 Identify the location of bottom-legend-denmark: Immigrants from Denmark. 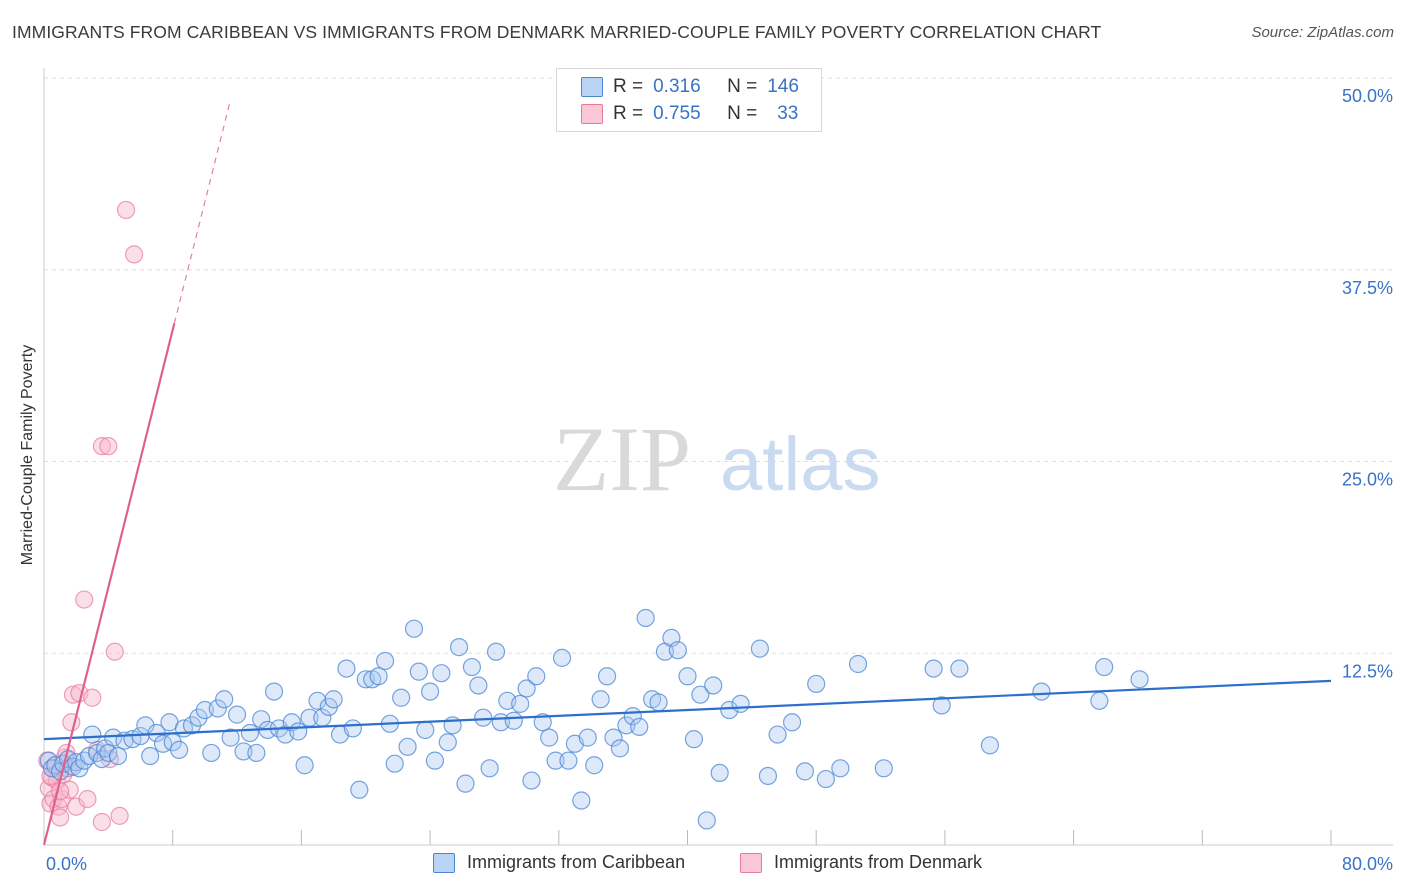
(861, 862).